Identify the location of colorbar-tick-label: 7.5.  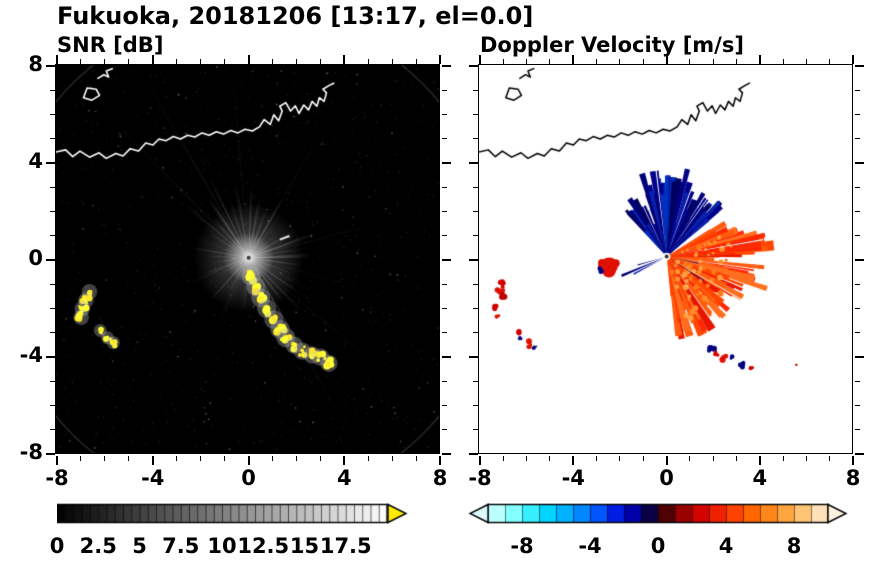
(181, 546).